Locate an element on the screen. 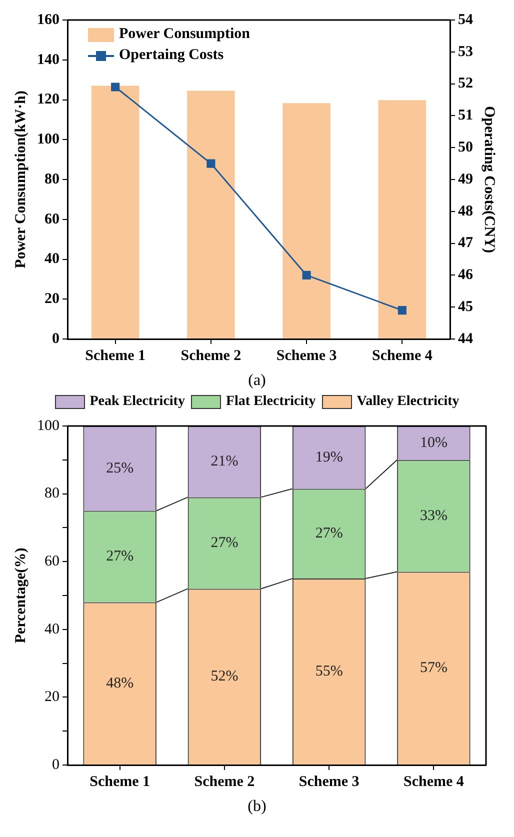 This screenshot has width=514, height=837. data-label: 52% is located at coordinates (224, 676).